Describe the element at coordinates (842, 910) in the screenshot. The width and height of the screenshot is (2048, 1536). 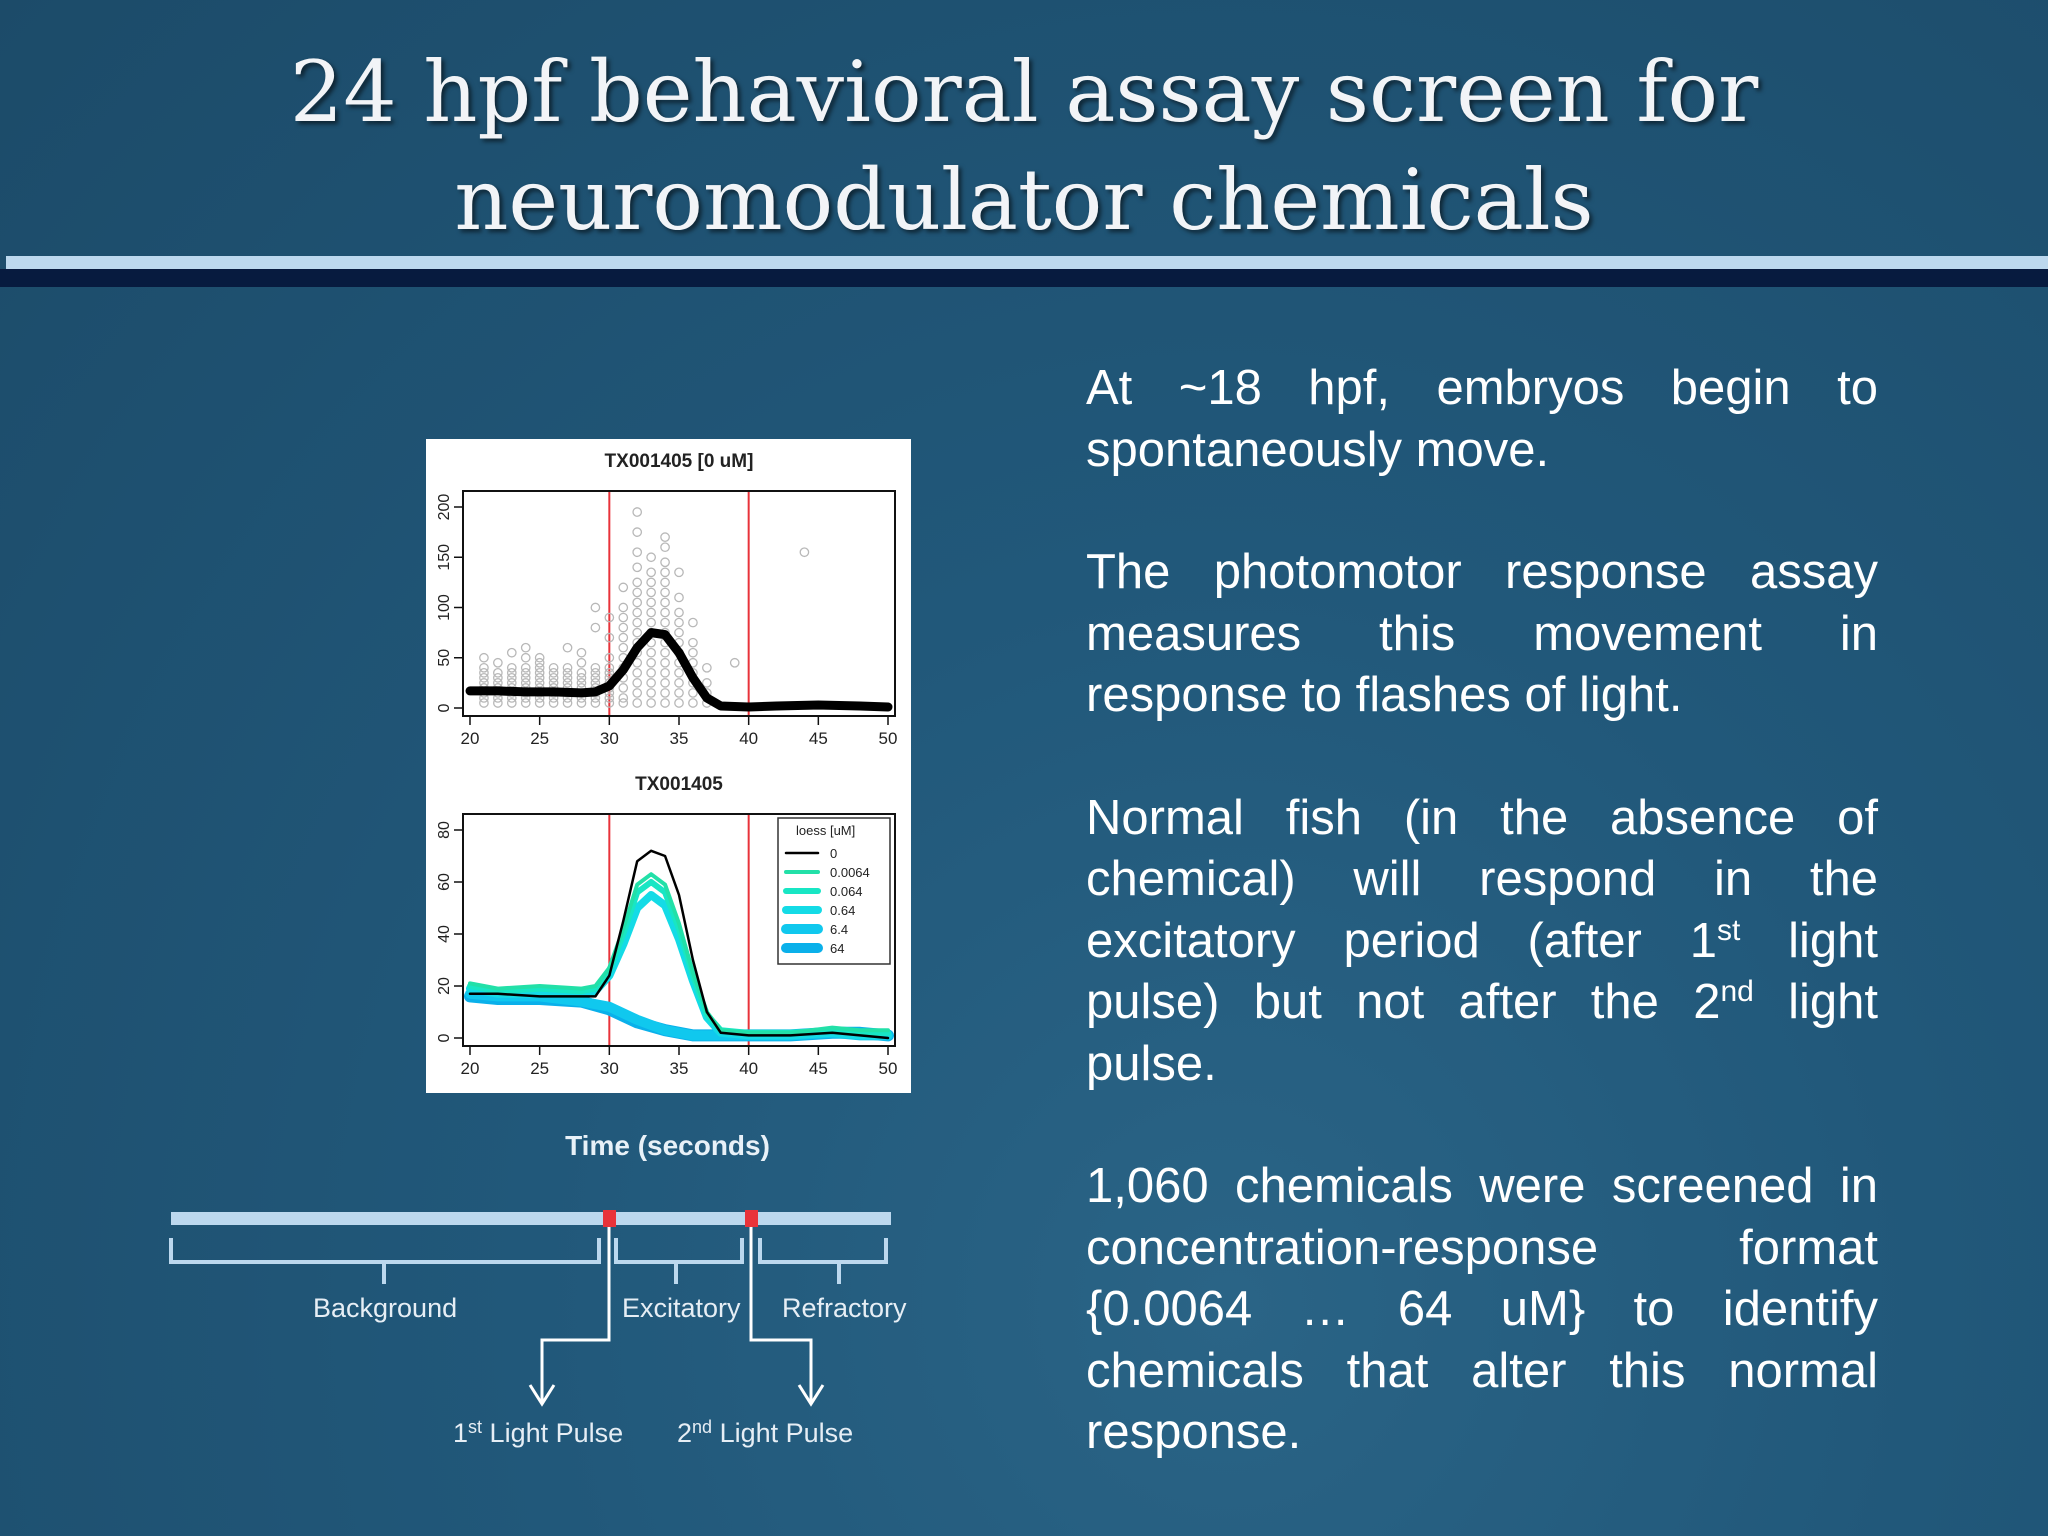
I see `legend-label-0.64: 0.64` at that location.